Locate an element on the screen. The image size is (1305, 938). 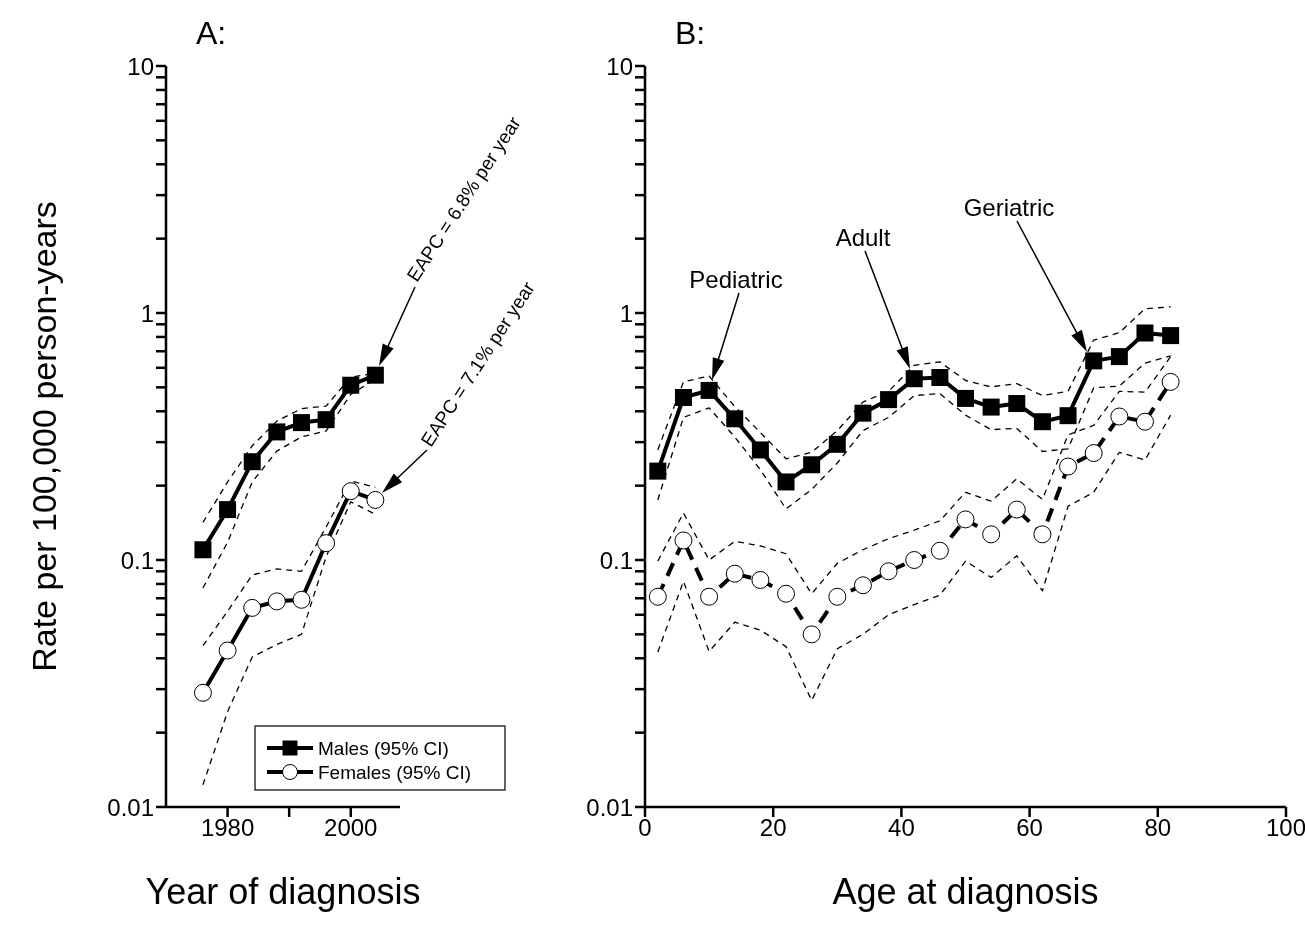
legend-label: Females (95% CI) is located at coordinates (395, 772).